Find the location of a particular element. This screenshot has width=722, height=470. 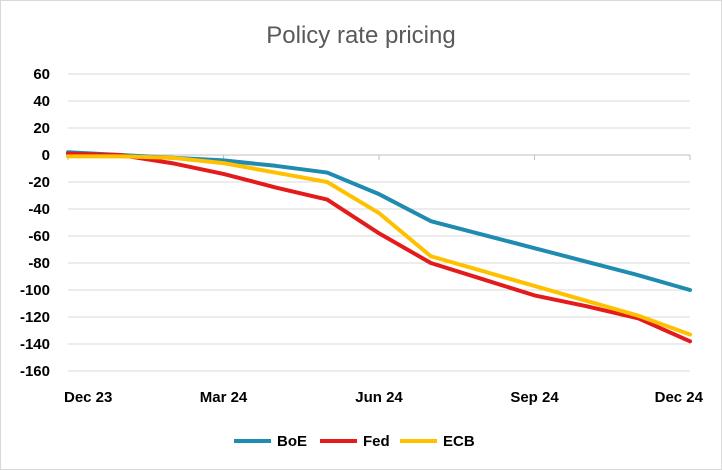

y-tick-label: -60 is located at coordinates (39, 236).